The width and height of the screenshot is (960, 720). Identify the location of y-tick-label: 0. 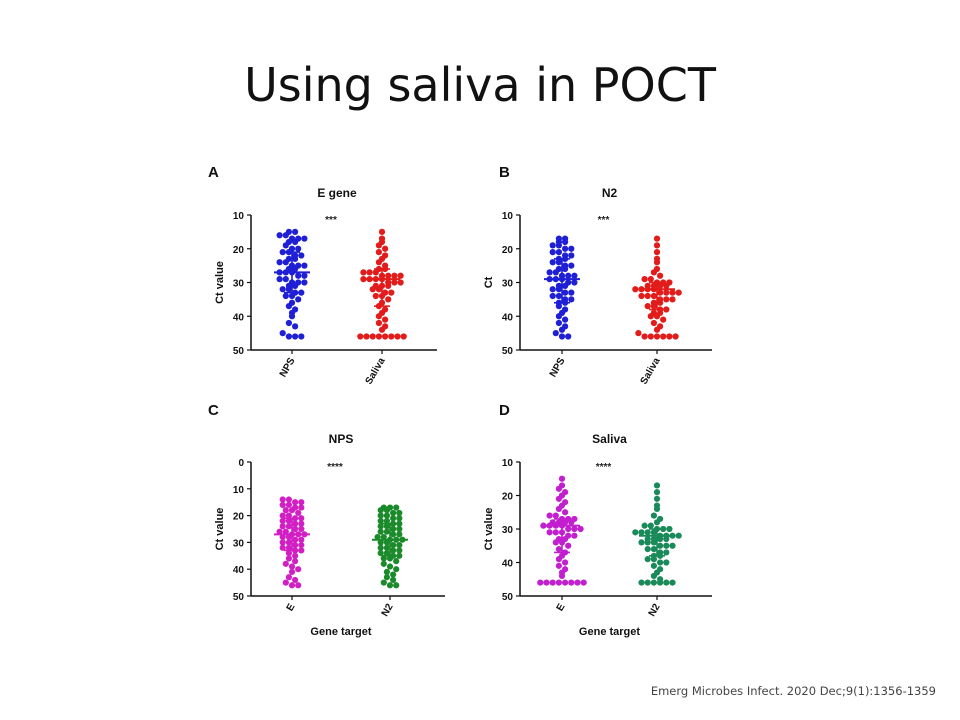
(241, 463).